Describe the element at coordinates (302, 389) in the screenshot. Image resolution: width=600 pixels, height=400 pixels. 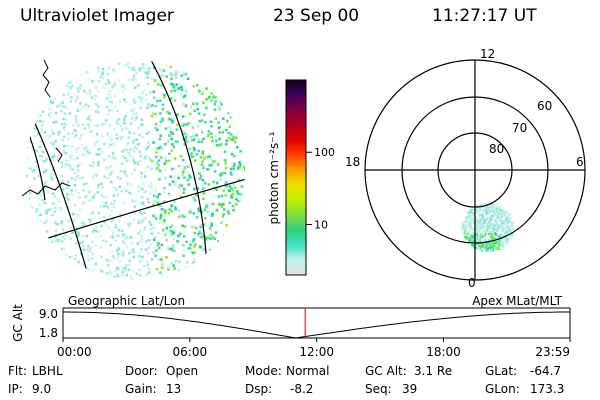
I see `dsp-value: -8.2` at that location.